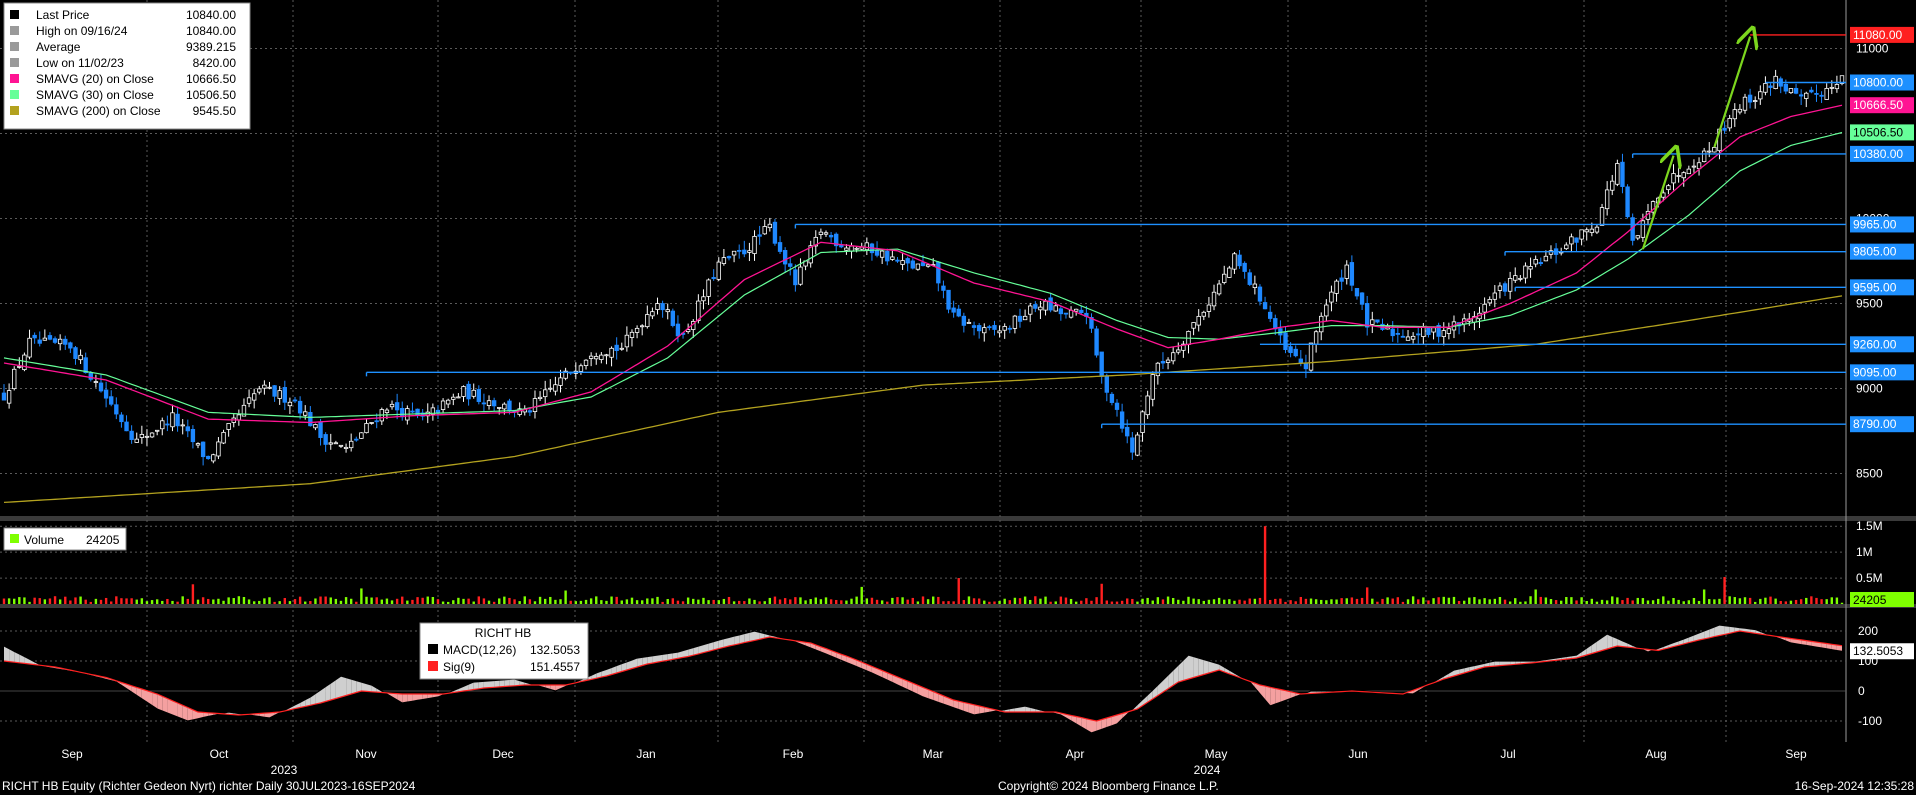 This screenshot has height=795, width=1916. I want to click on volume-legend-label: Volume, so click(44, 540).